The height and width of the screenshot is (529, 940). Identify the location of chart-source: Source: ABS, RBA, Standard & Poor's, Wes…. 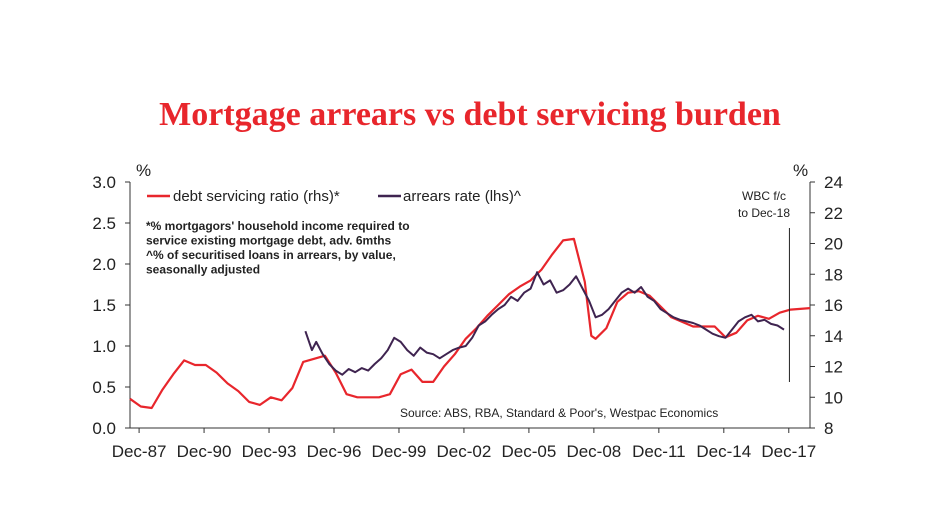
(559, 413).